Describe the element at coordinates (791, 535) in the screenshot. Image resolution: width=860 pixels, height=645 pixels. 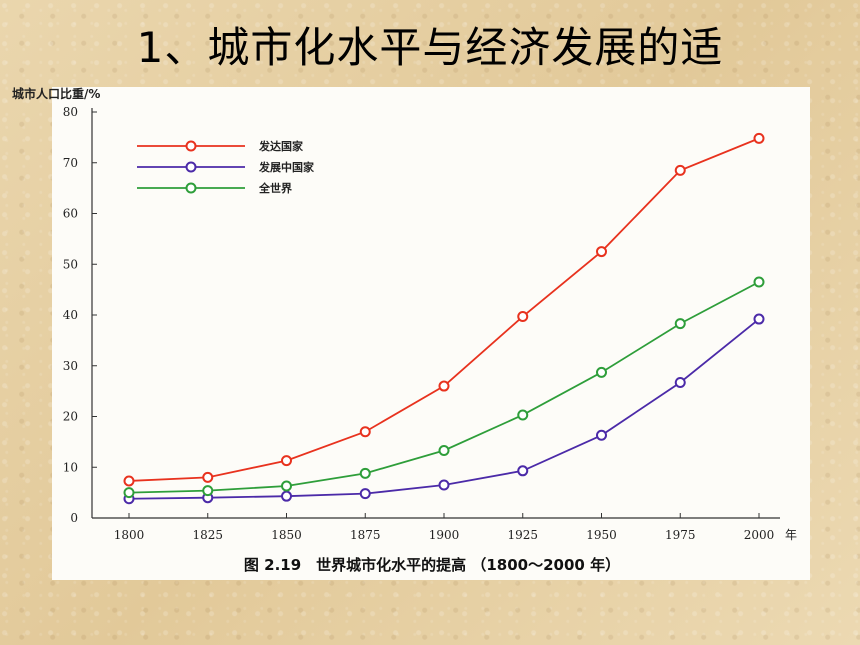
I see `x-axis-label: 年` at that location.